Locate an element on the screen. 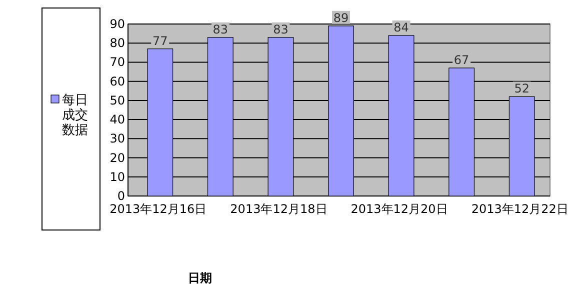 This screenshot has width=579, height=292. x-axis-title: 日期 is located at coordinates (200, 278).